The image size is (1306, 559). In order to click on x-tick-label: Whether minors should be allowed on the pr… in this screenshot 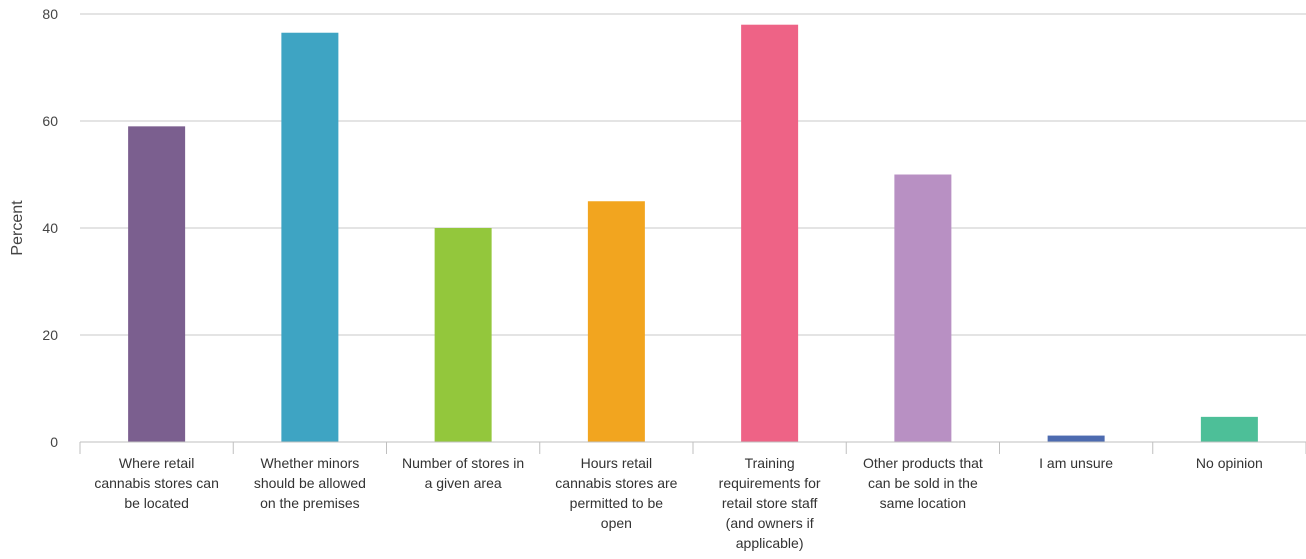, I will do `click(310, 483)`.